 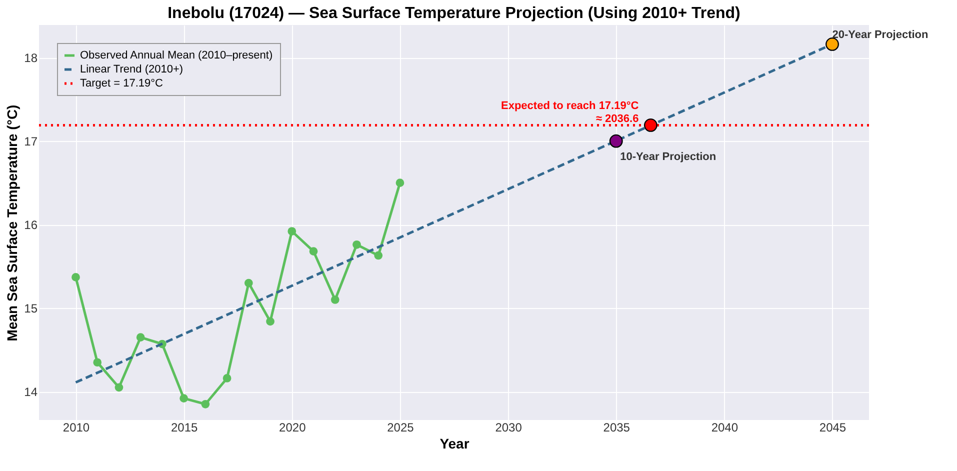 What do you see at coordinates (184, 427) in the screenshot?
I see `x-tick-label: 2015` at bounding box center [184, 427].